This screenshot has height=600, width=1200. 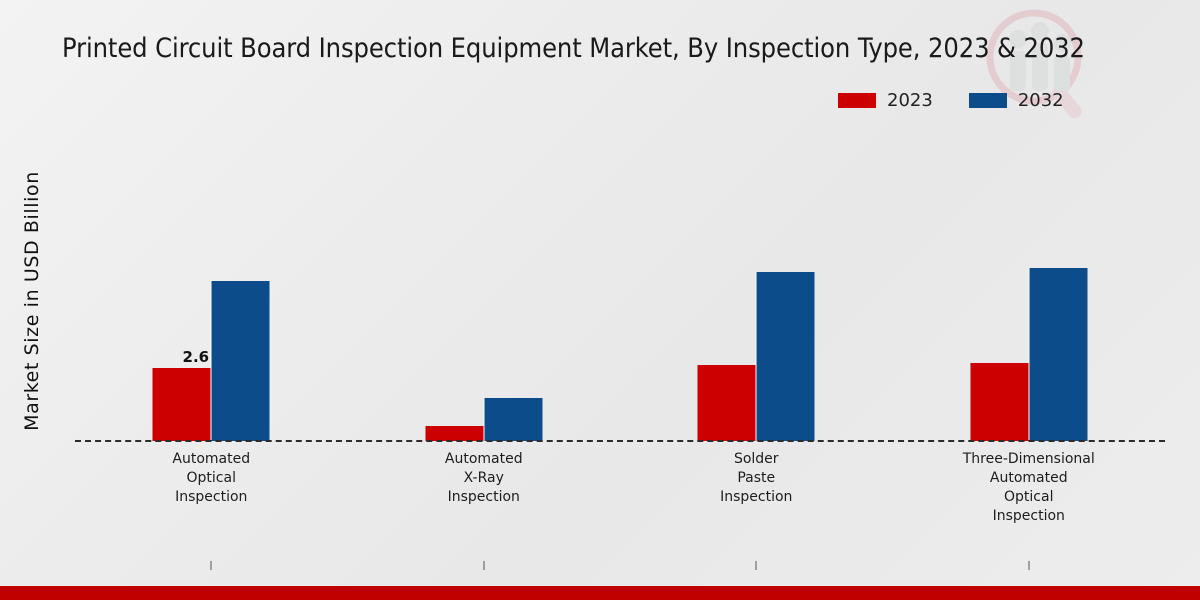 What do you see at coordinates (196, 357) in the screenshot?
I see `bar-value-label-2023-automated-optical-inspection: 2.6` at bounding box center [196, 357].